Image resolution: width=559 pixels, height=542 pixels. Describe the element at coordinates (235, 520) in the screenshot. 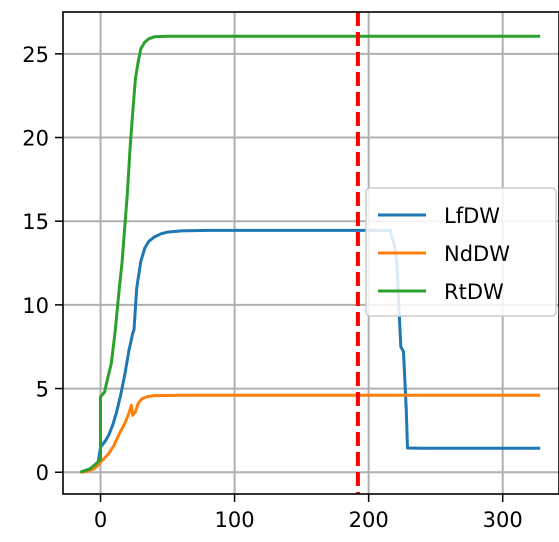

I see `x-tick-label: 100` at that location.